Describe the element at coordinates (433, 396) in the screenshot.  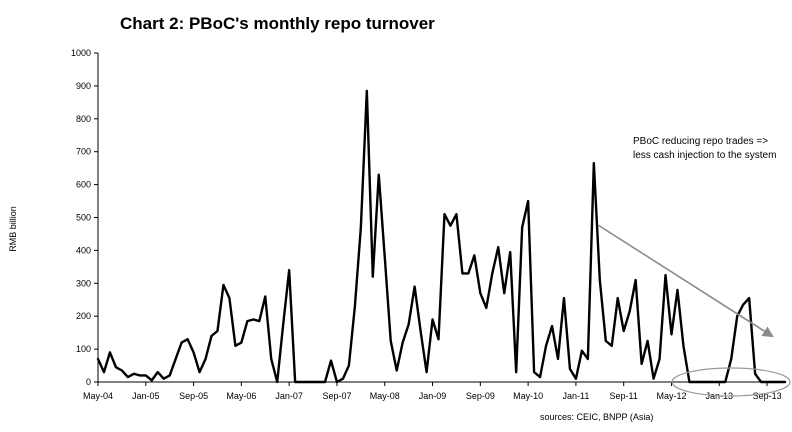
I see `x-tick-label: Jan-09` at that location.